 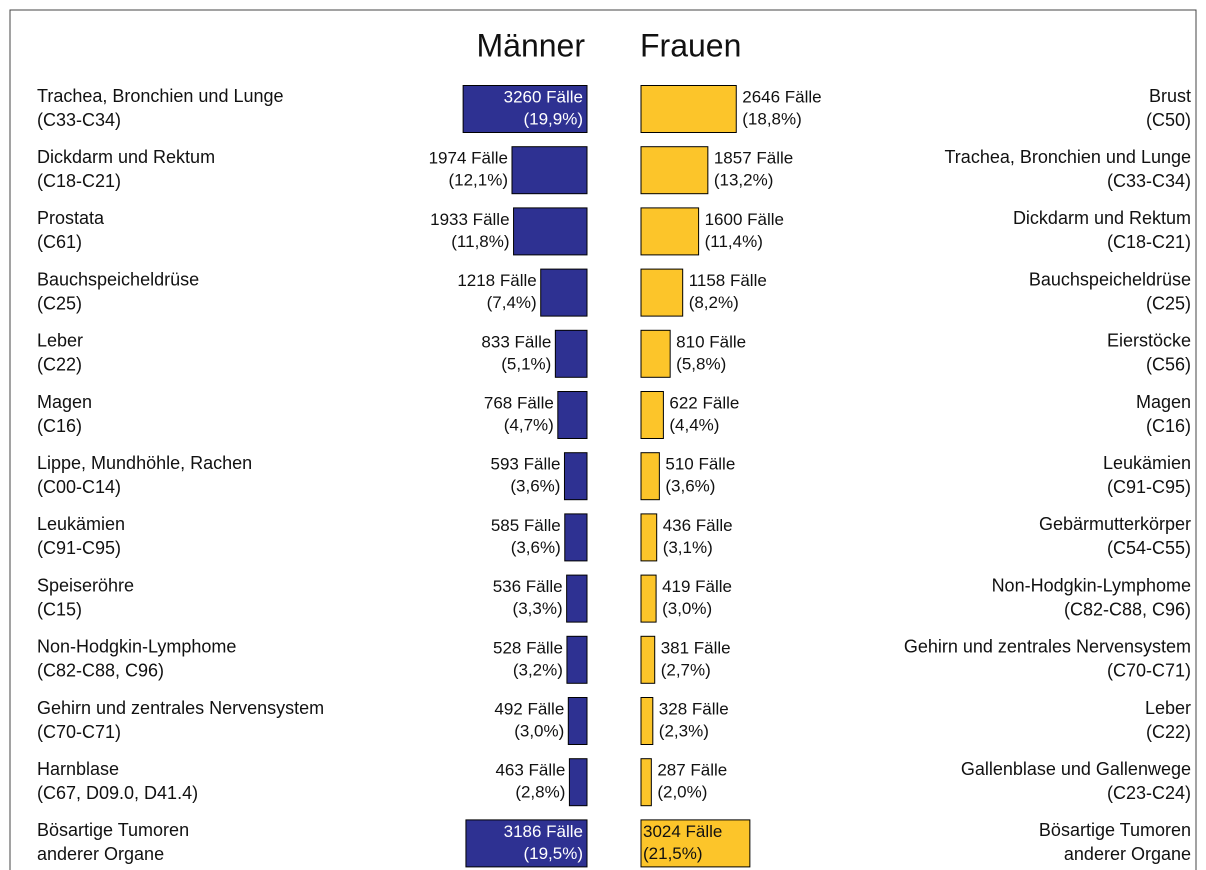 I want to click on category-code: (C67, D09.0, D41.4), so click(x=117, y=793).